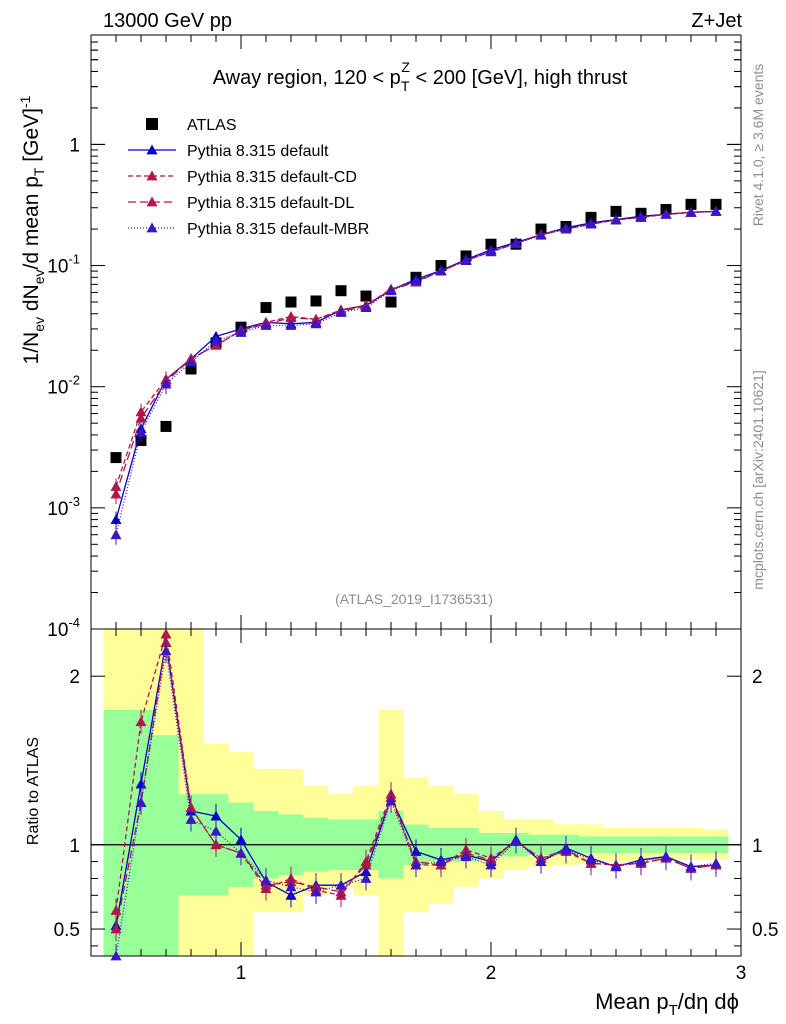  What do you see at coordinates (74, 501) in the screenshot?
I see `y-tick-exponent: -3` at bounding box center [74, 501].